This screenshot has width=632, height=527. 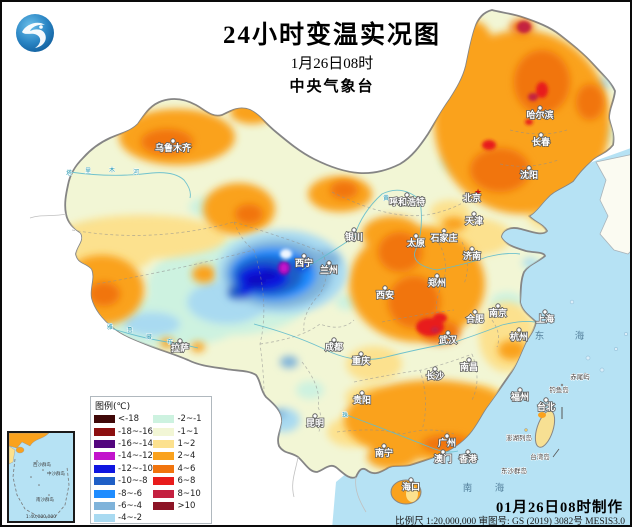 I want to click on city-label: 上海, so click(x=545, y=319).